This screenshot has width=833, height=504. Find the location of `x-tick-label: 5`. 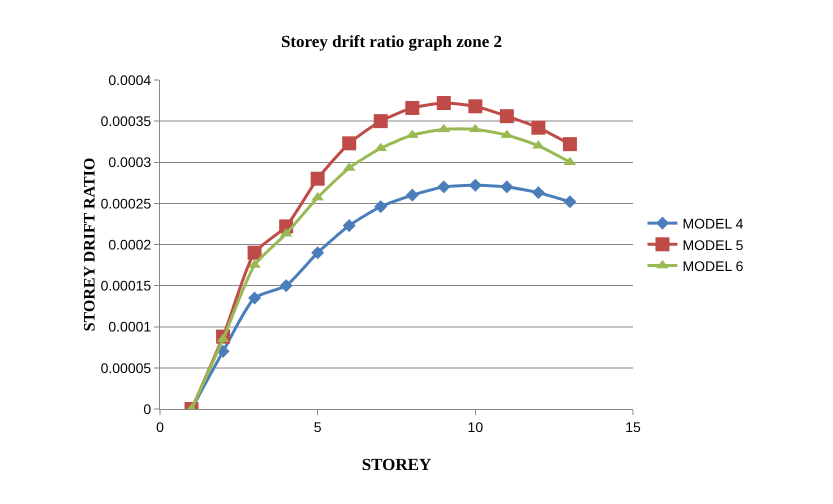

x-tick-label: 5 is located at coordinates (318, 426).